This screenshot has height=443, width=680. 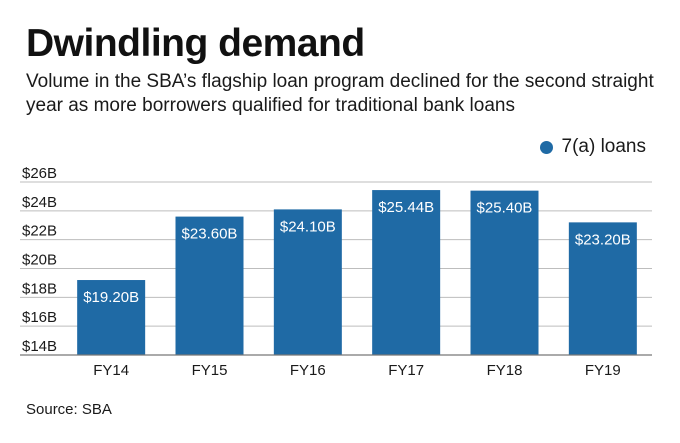 What do you see at coordinates (39, 173) in the screenshot?
I see `y-tick-label: $26B` at bounding box center [39, 173].